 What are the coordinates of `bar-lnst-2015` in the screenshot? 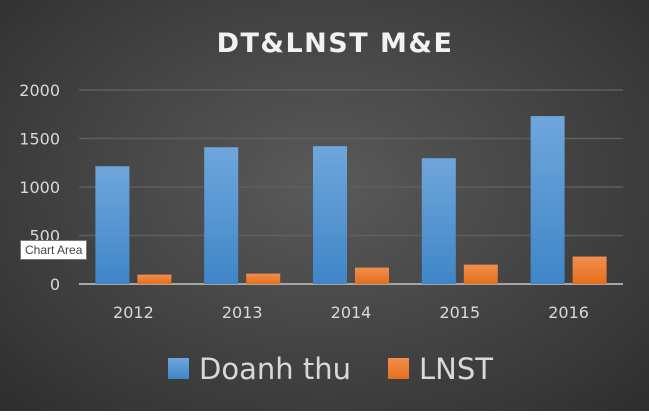 It's located at (480, 274).